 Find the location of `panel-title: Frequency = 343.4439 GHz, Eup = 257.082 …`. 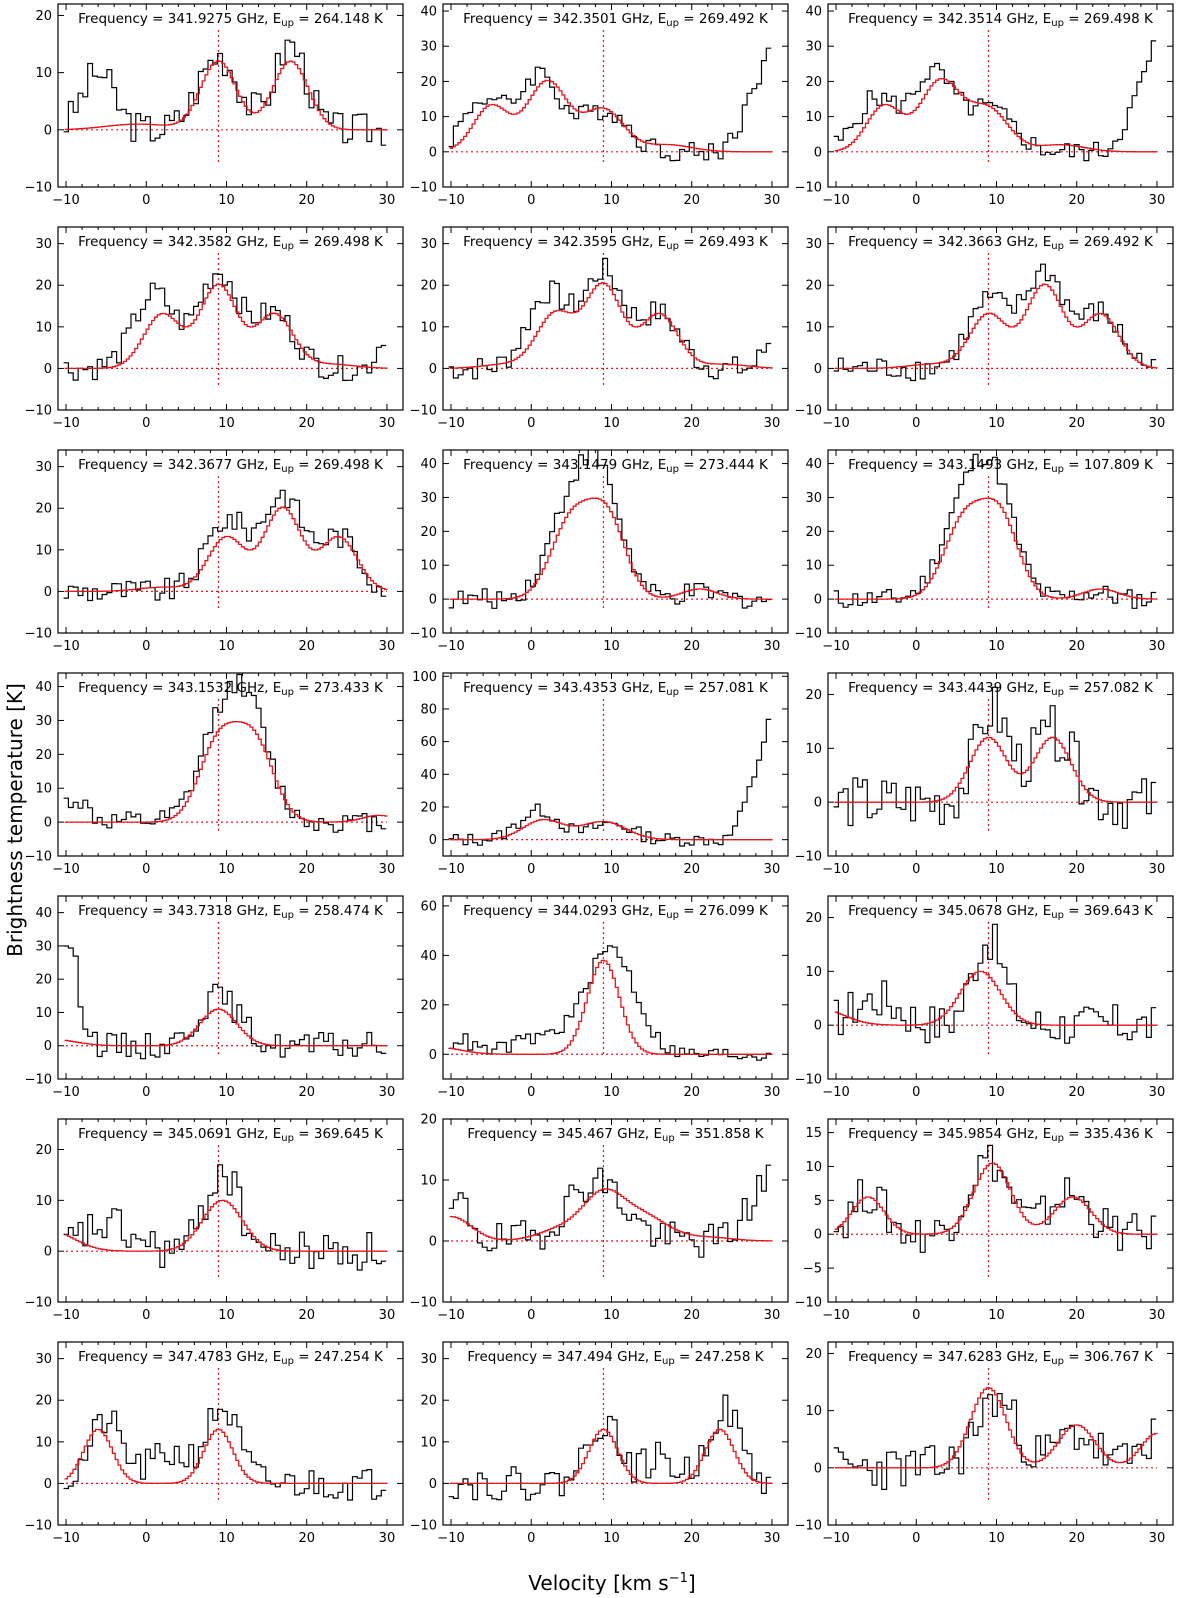

panel-title: Frequency = 343.4439 GHz, Eup = 257.082 … is located at coordinates (1001, 689).